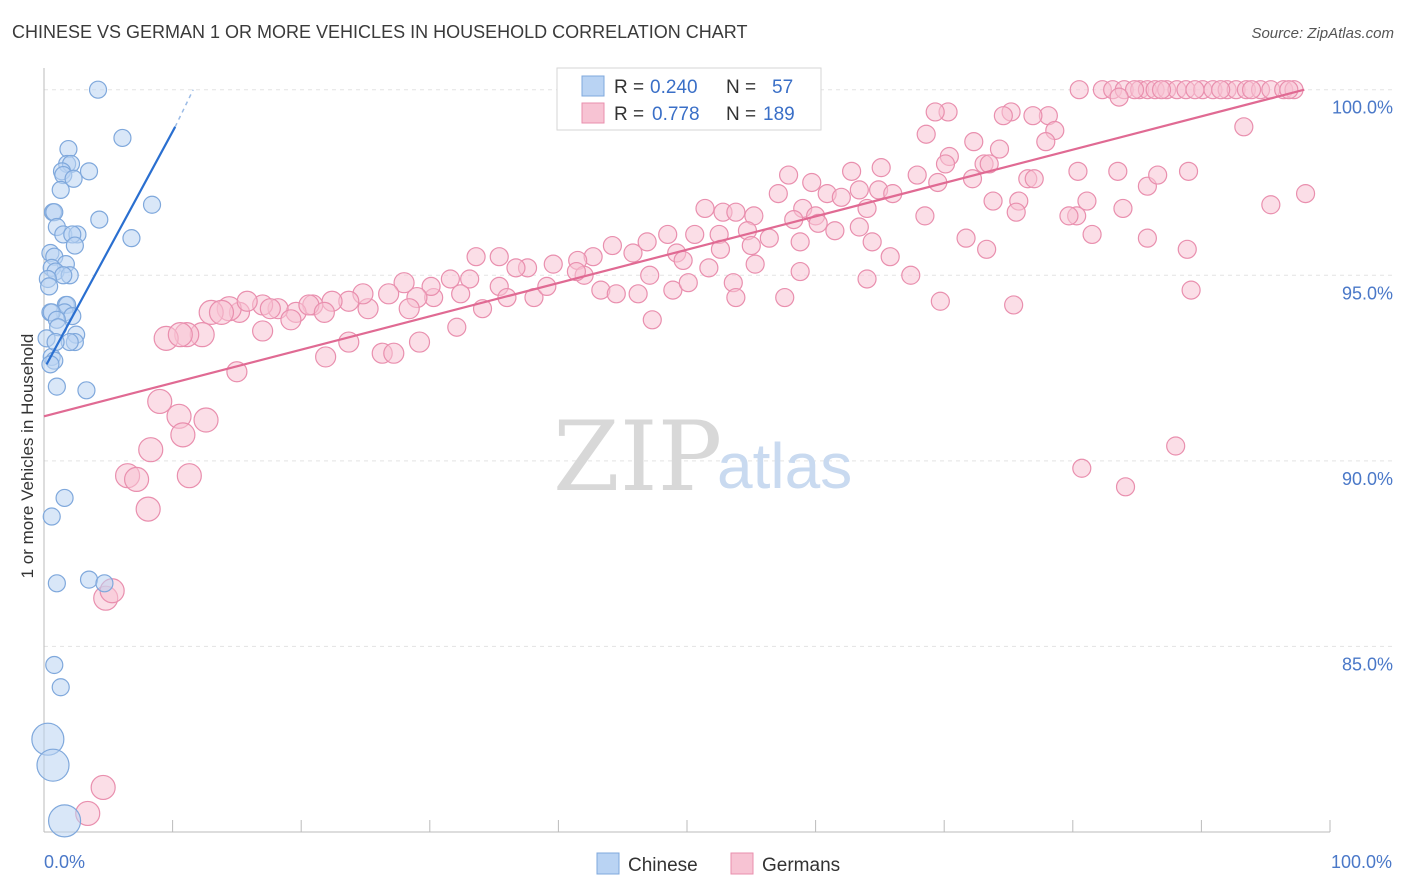 Image resolution: width=1406 pixels, height=892 pixels. Describe the element at coordinates (1362, 386) in the screenshot. I see `y-tick-labels: 85.0% 90.0% 95.0% 100.0%` at that location.